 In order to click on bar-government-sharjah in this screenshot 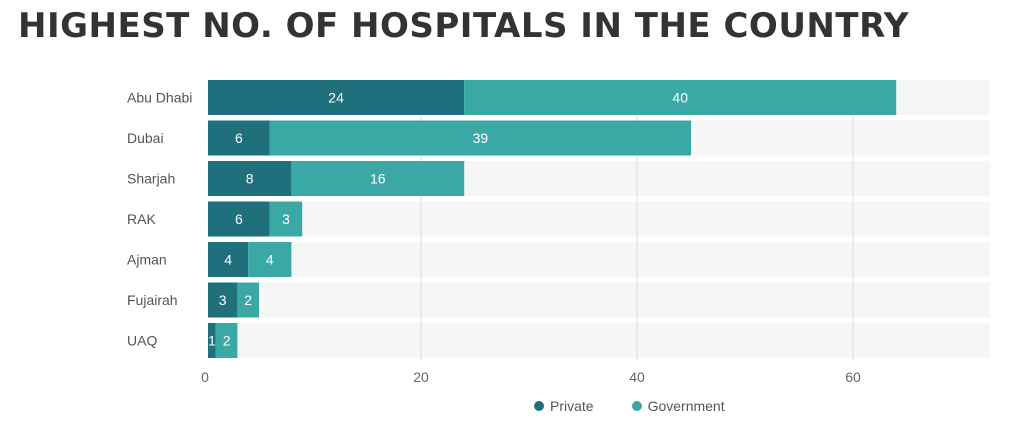, I will do `click(378, 178)`.